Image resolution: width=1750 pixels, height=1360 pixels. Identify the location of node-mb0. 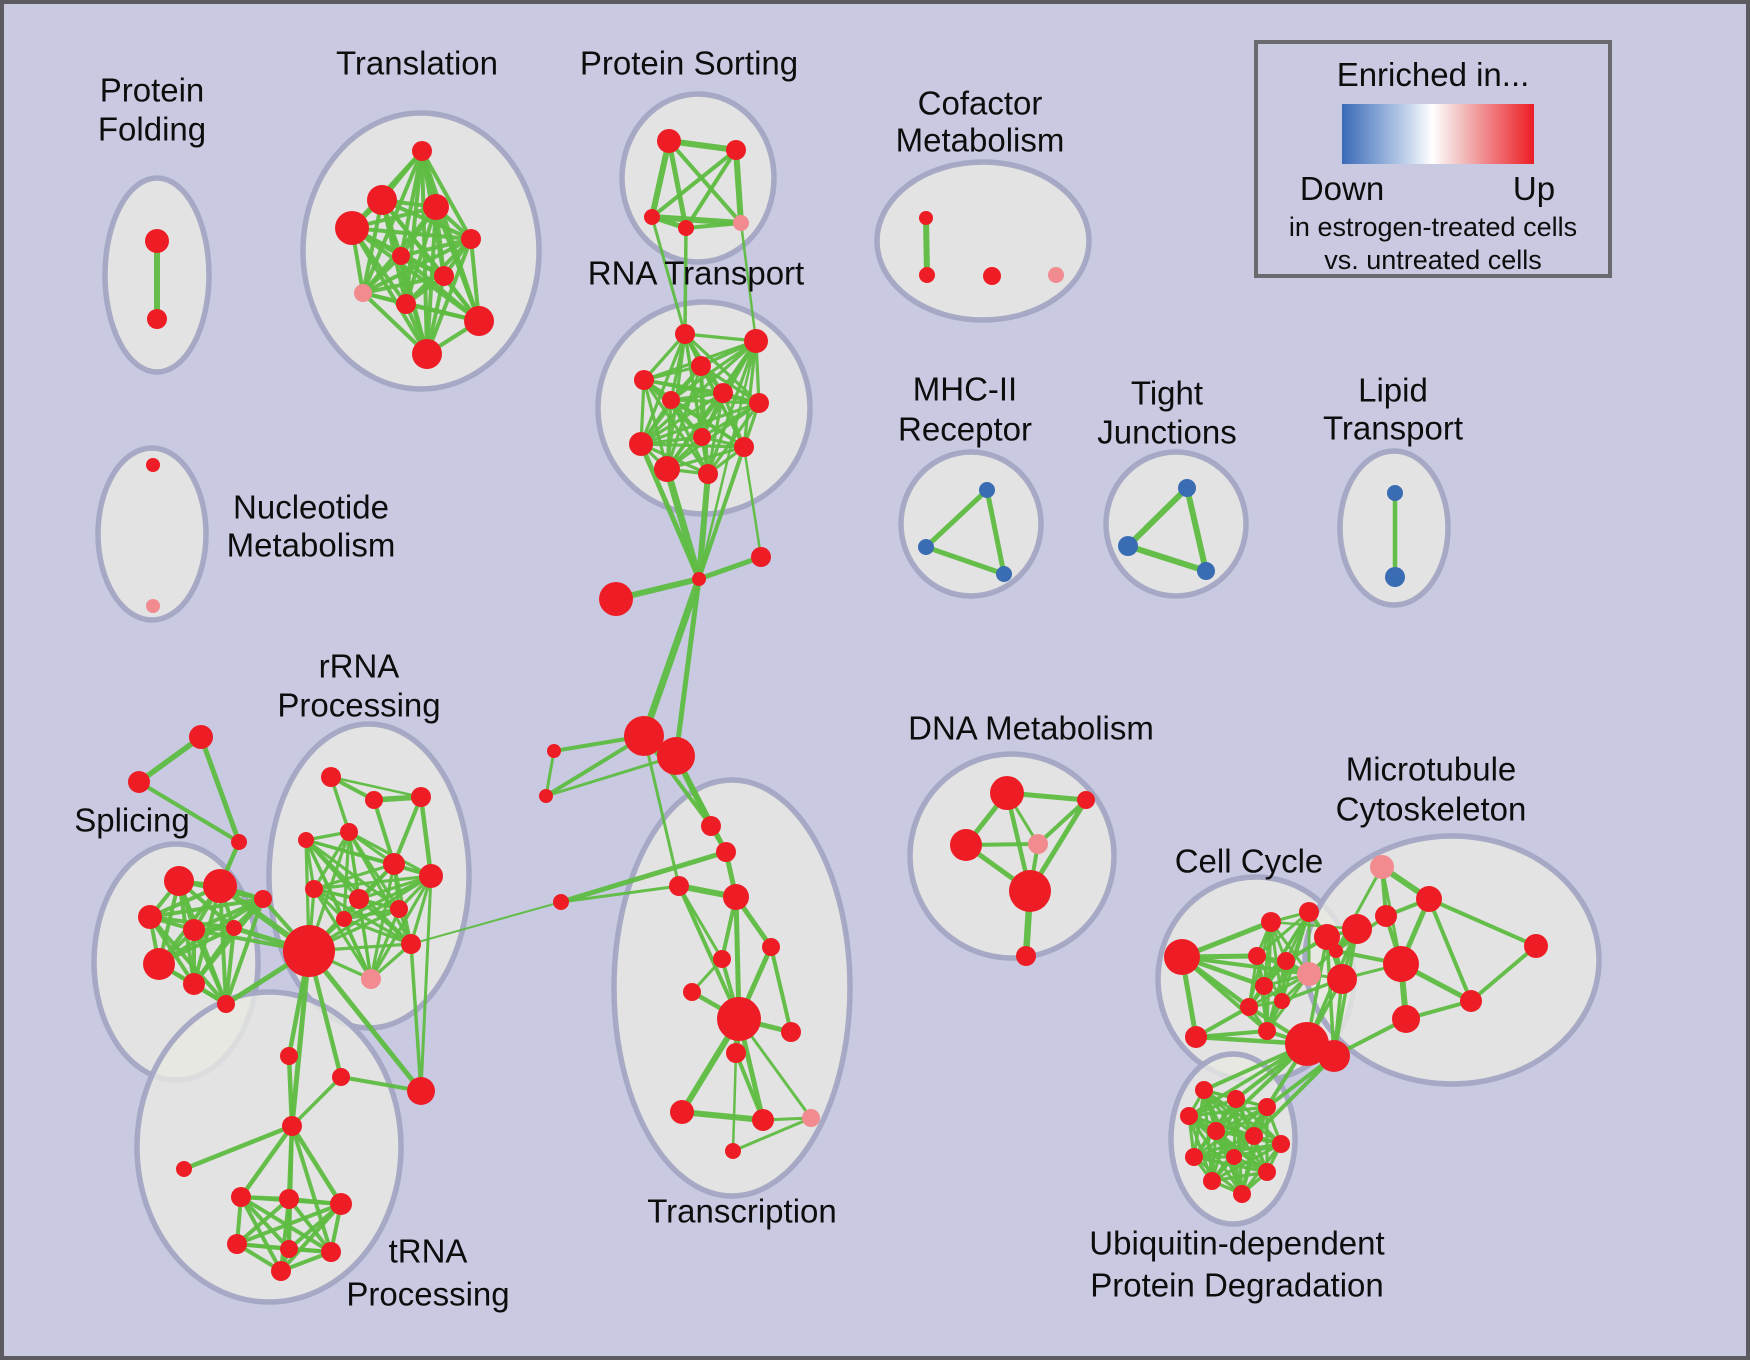
(289, 1056).